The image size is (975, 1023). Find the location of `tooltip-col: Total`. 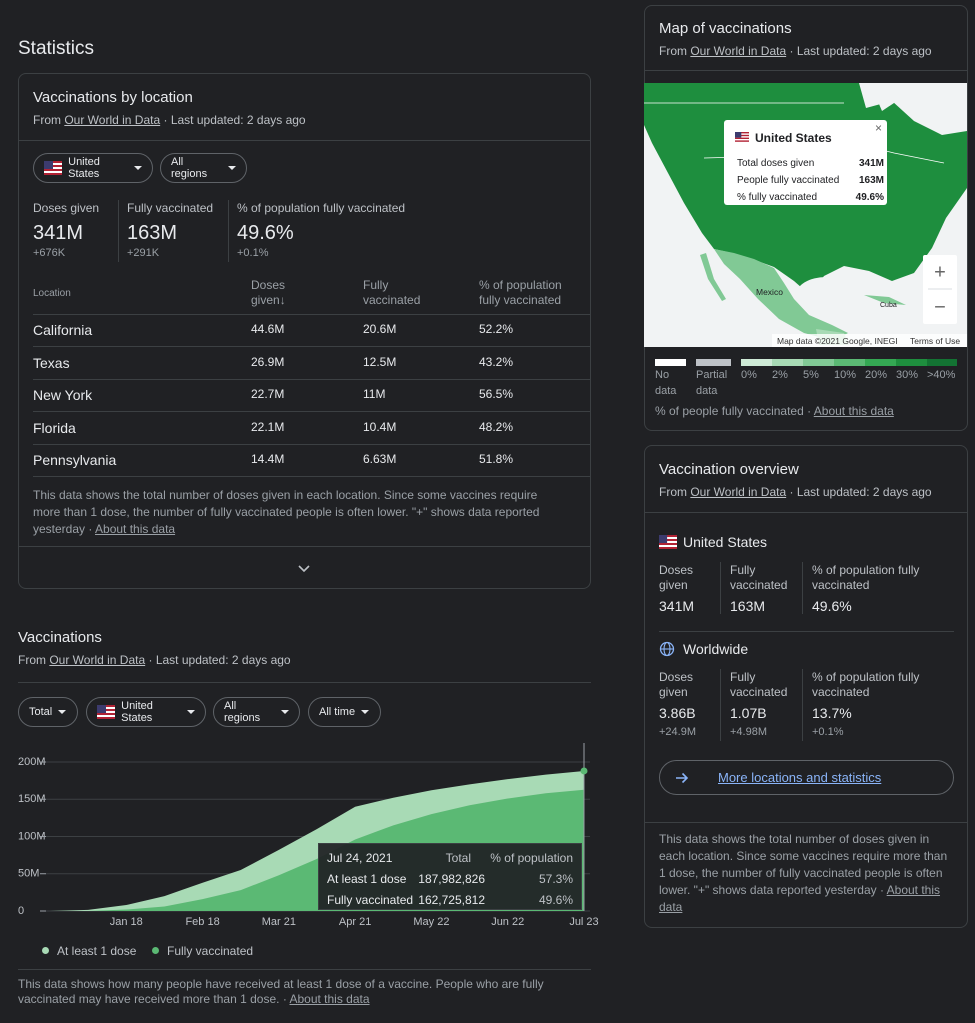

tooltip-col: Total is located at coordinates (458, 858).